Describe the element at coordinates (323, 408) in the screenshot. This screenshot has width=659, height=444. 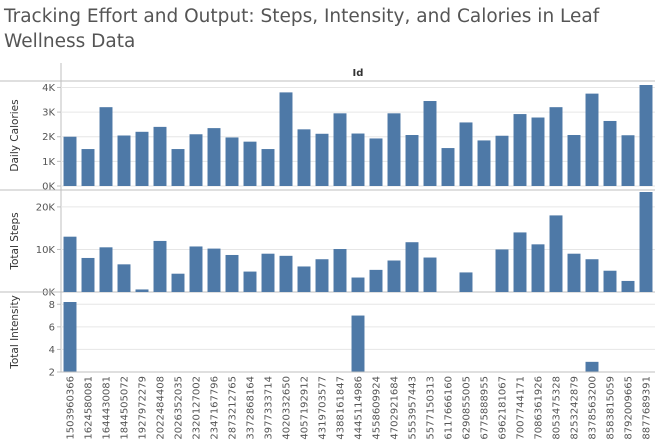
I see `x-tick-label: 4319703577` at that location.